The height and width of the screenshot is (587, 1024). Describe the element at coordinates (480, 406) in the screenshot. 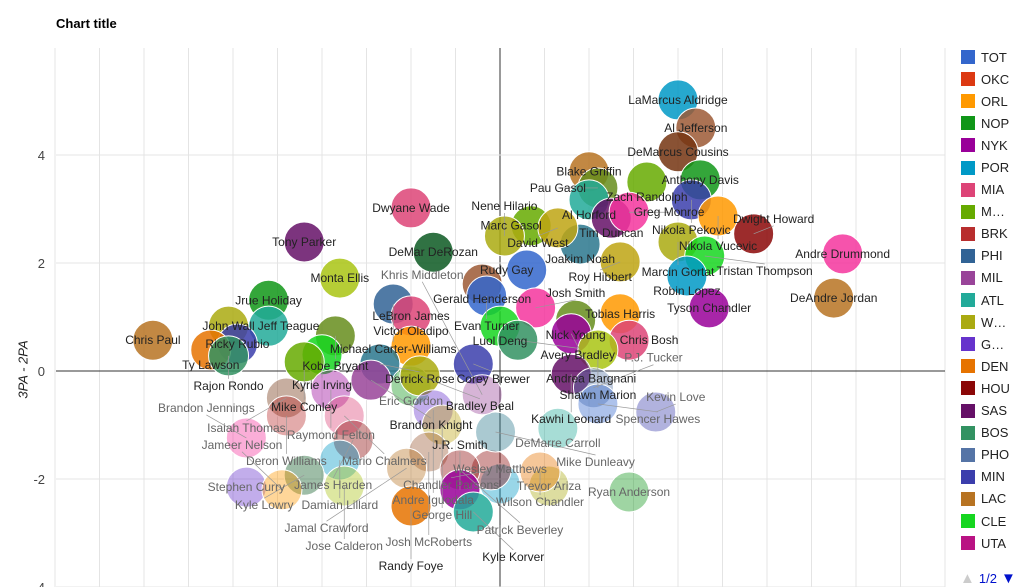

I see `bubble-label: Bradley Beal` at that location.